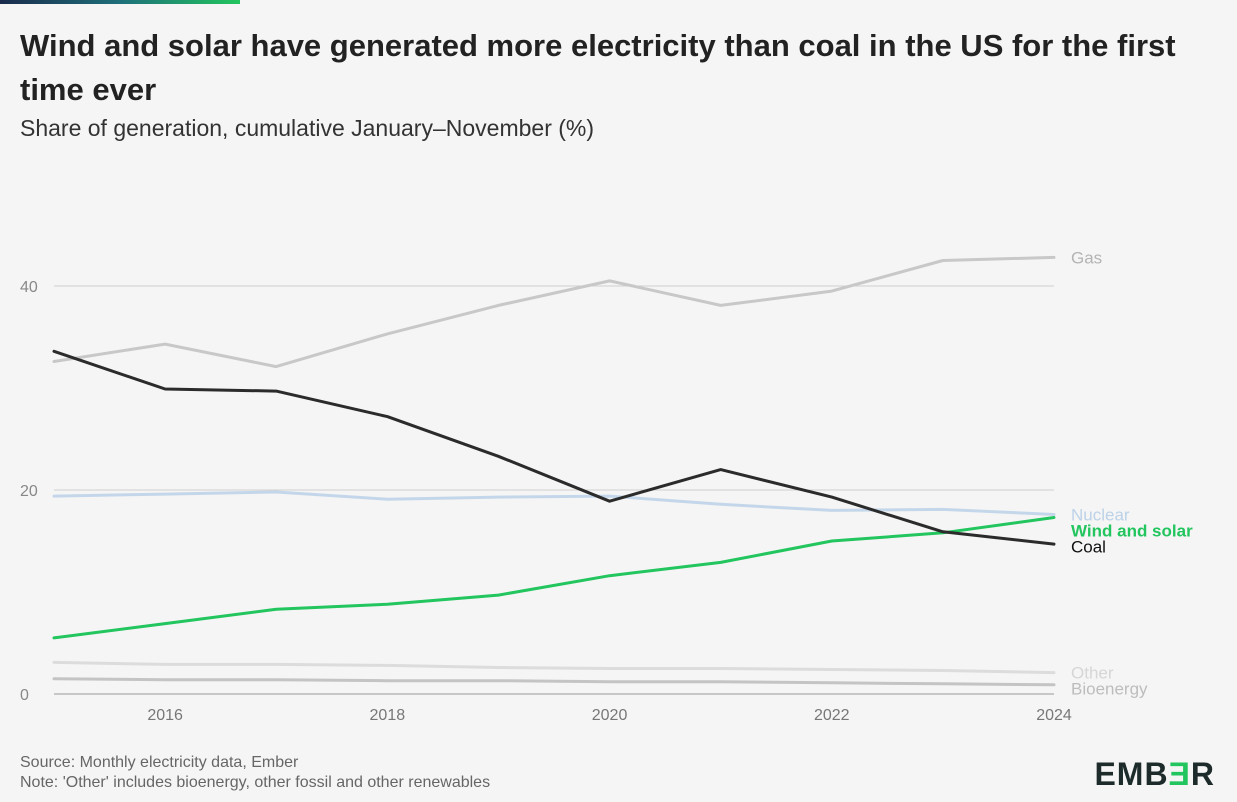 The image size is (1237, 802). I want to click on x-tick-label-2022: 2022, so click(832, 715).